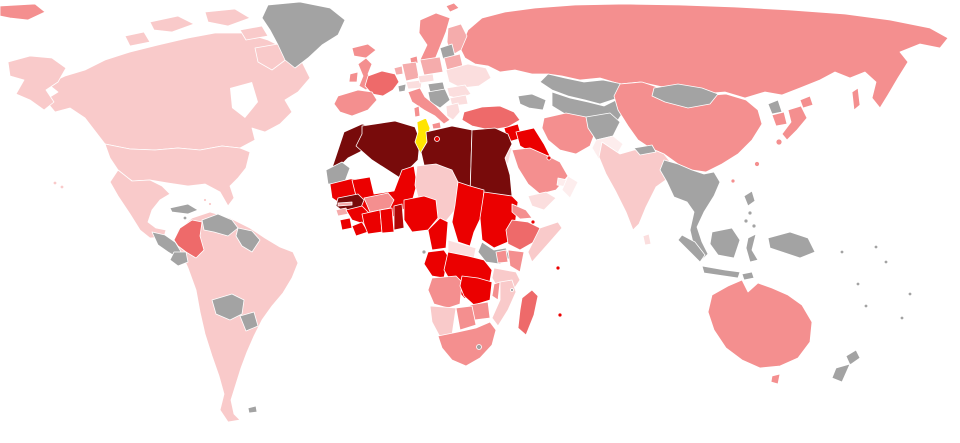 The height and width of the screenshot is (443, 960). I want to click on region-togo-benin, so click(399, 217).